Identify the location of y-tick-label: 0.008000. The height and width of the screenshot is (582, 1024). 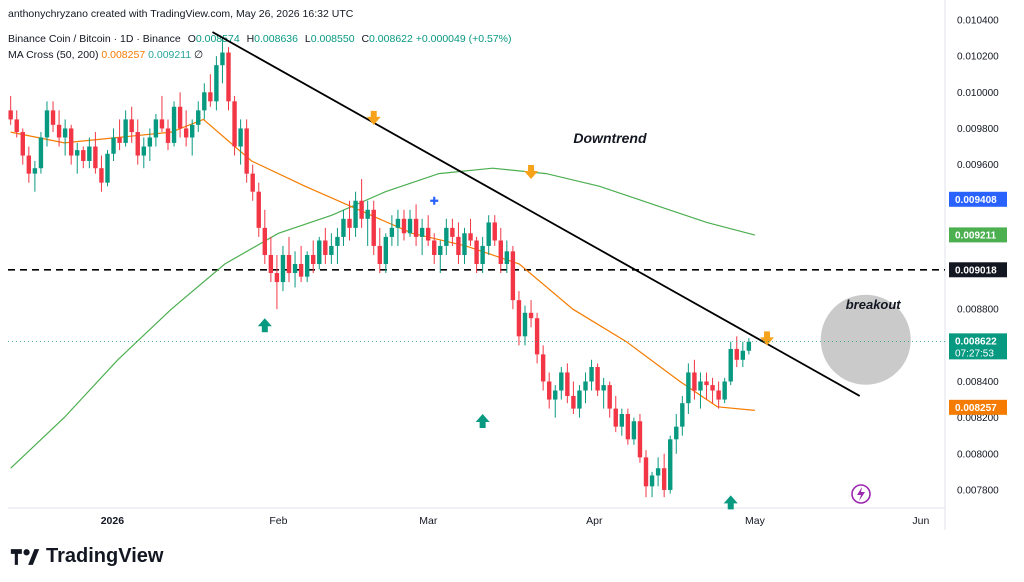
(978, 454).